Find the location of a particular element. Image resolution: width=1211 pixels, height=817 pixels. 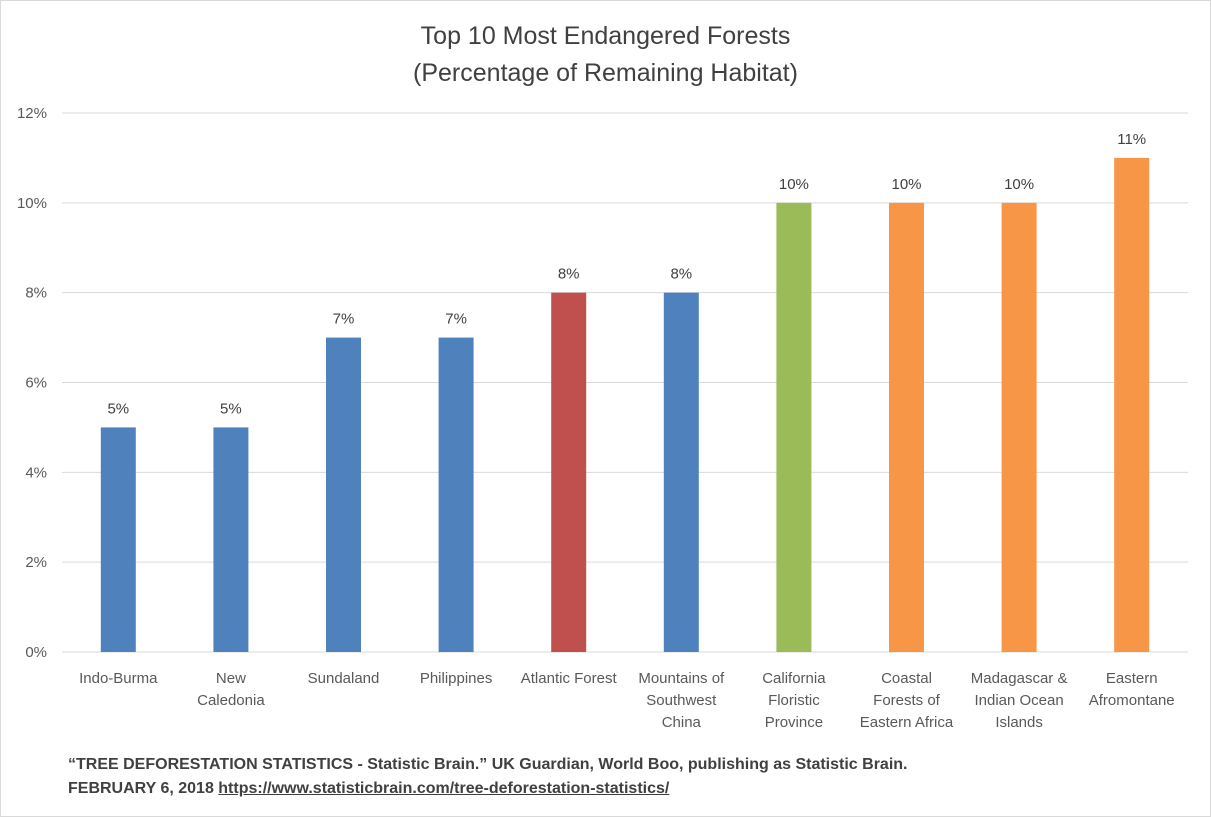

x-tick-label: Mountains of Southwest China is located at coordinates (681, 700).